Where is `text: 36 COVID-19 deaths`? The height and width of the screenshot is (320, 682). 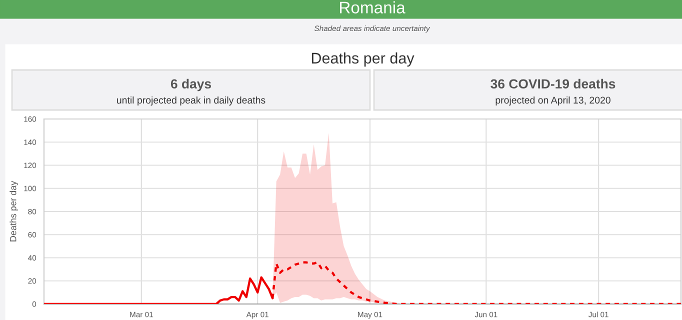 text: 36 COVID-19 deaths is located at coordinates (553, 83).